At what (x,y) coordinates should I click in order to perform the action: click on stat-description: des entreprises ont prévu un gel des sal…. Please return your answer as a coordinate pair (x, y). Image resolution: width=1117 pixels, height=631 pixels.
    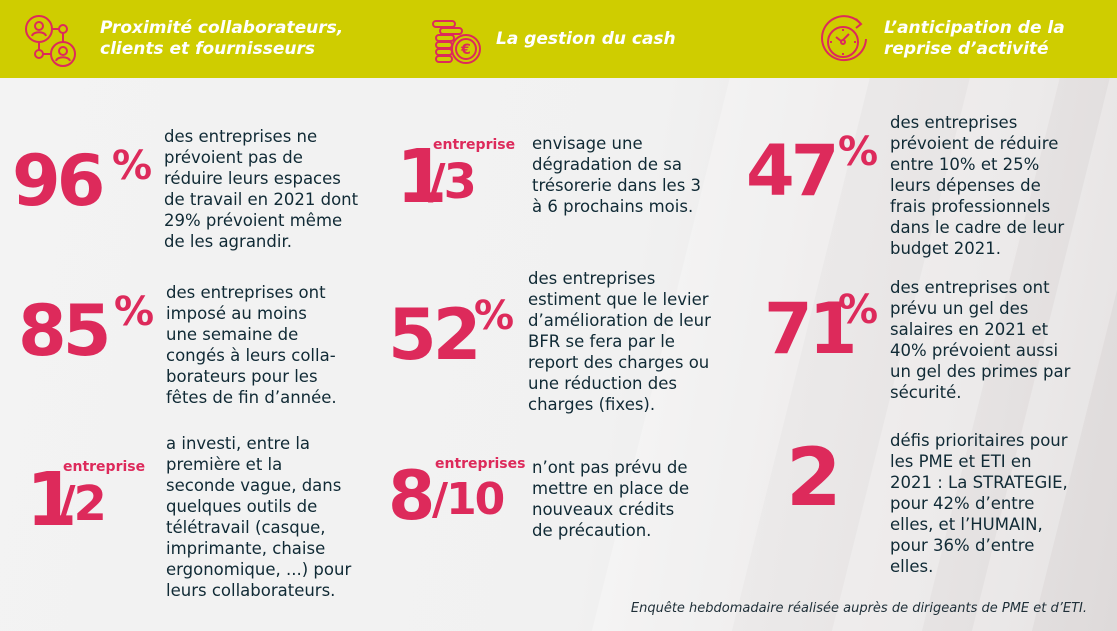
    Looking at the image, I should click on (980, 340).